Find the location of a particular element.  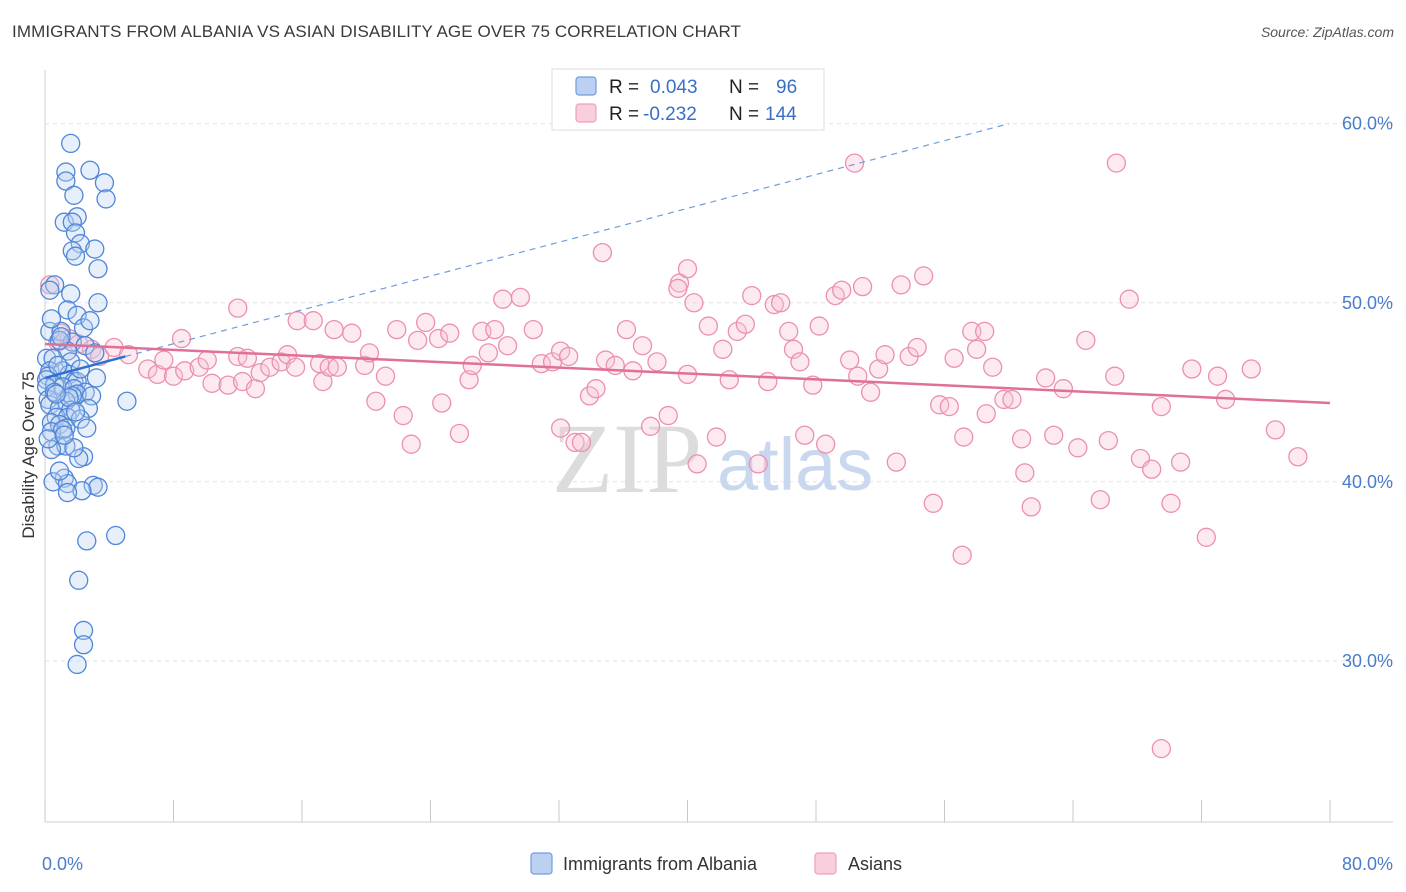

bottom-legend-label-asians: Asians is located at coordinates (875, 864).